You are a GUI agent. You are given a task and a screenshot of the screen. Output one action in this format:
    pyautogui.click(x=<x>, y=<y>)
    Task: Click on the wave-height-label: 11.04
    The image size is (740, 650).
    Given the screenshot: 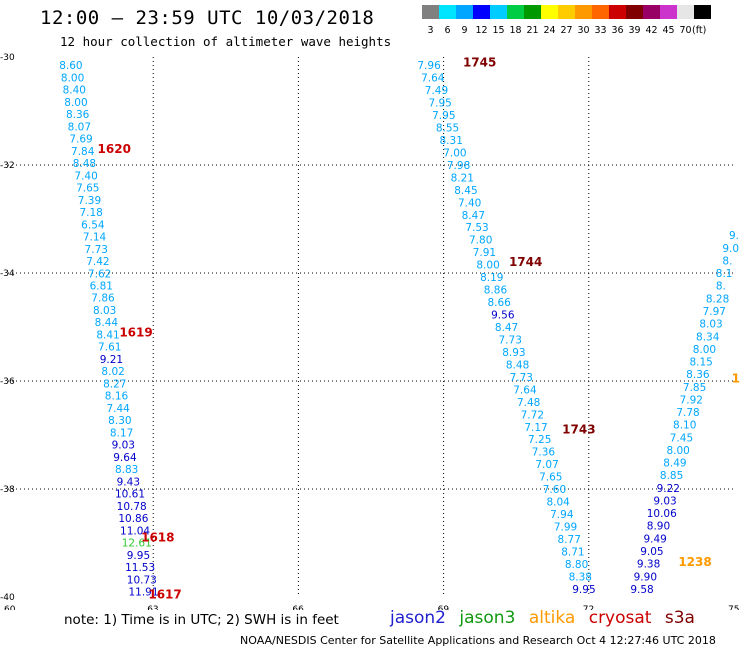 What is the action you would take?
    pyautogui.click(x=135, y=531)
    